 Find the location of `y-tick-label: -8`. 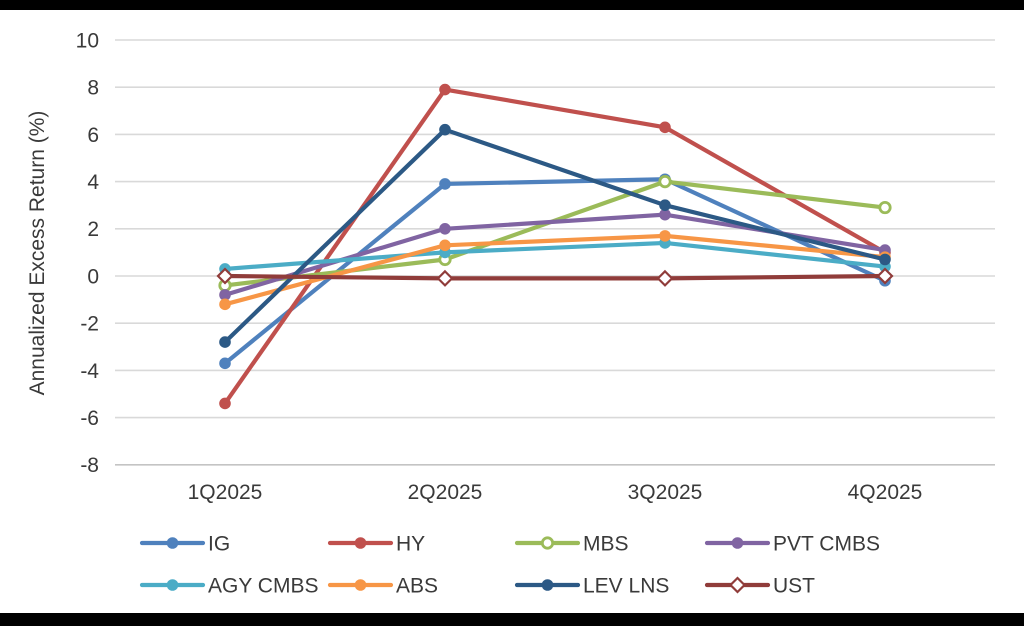

y-tick-label: -8 is located at coordinates (89, 465).